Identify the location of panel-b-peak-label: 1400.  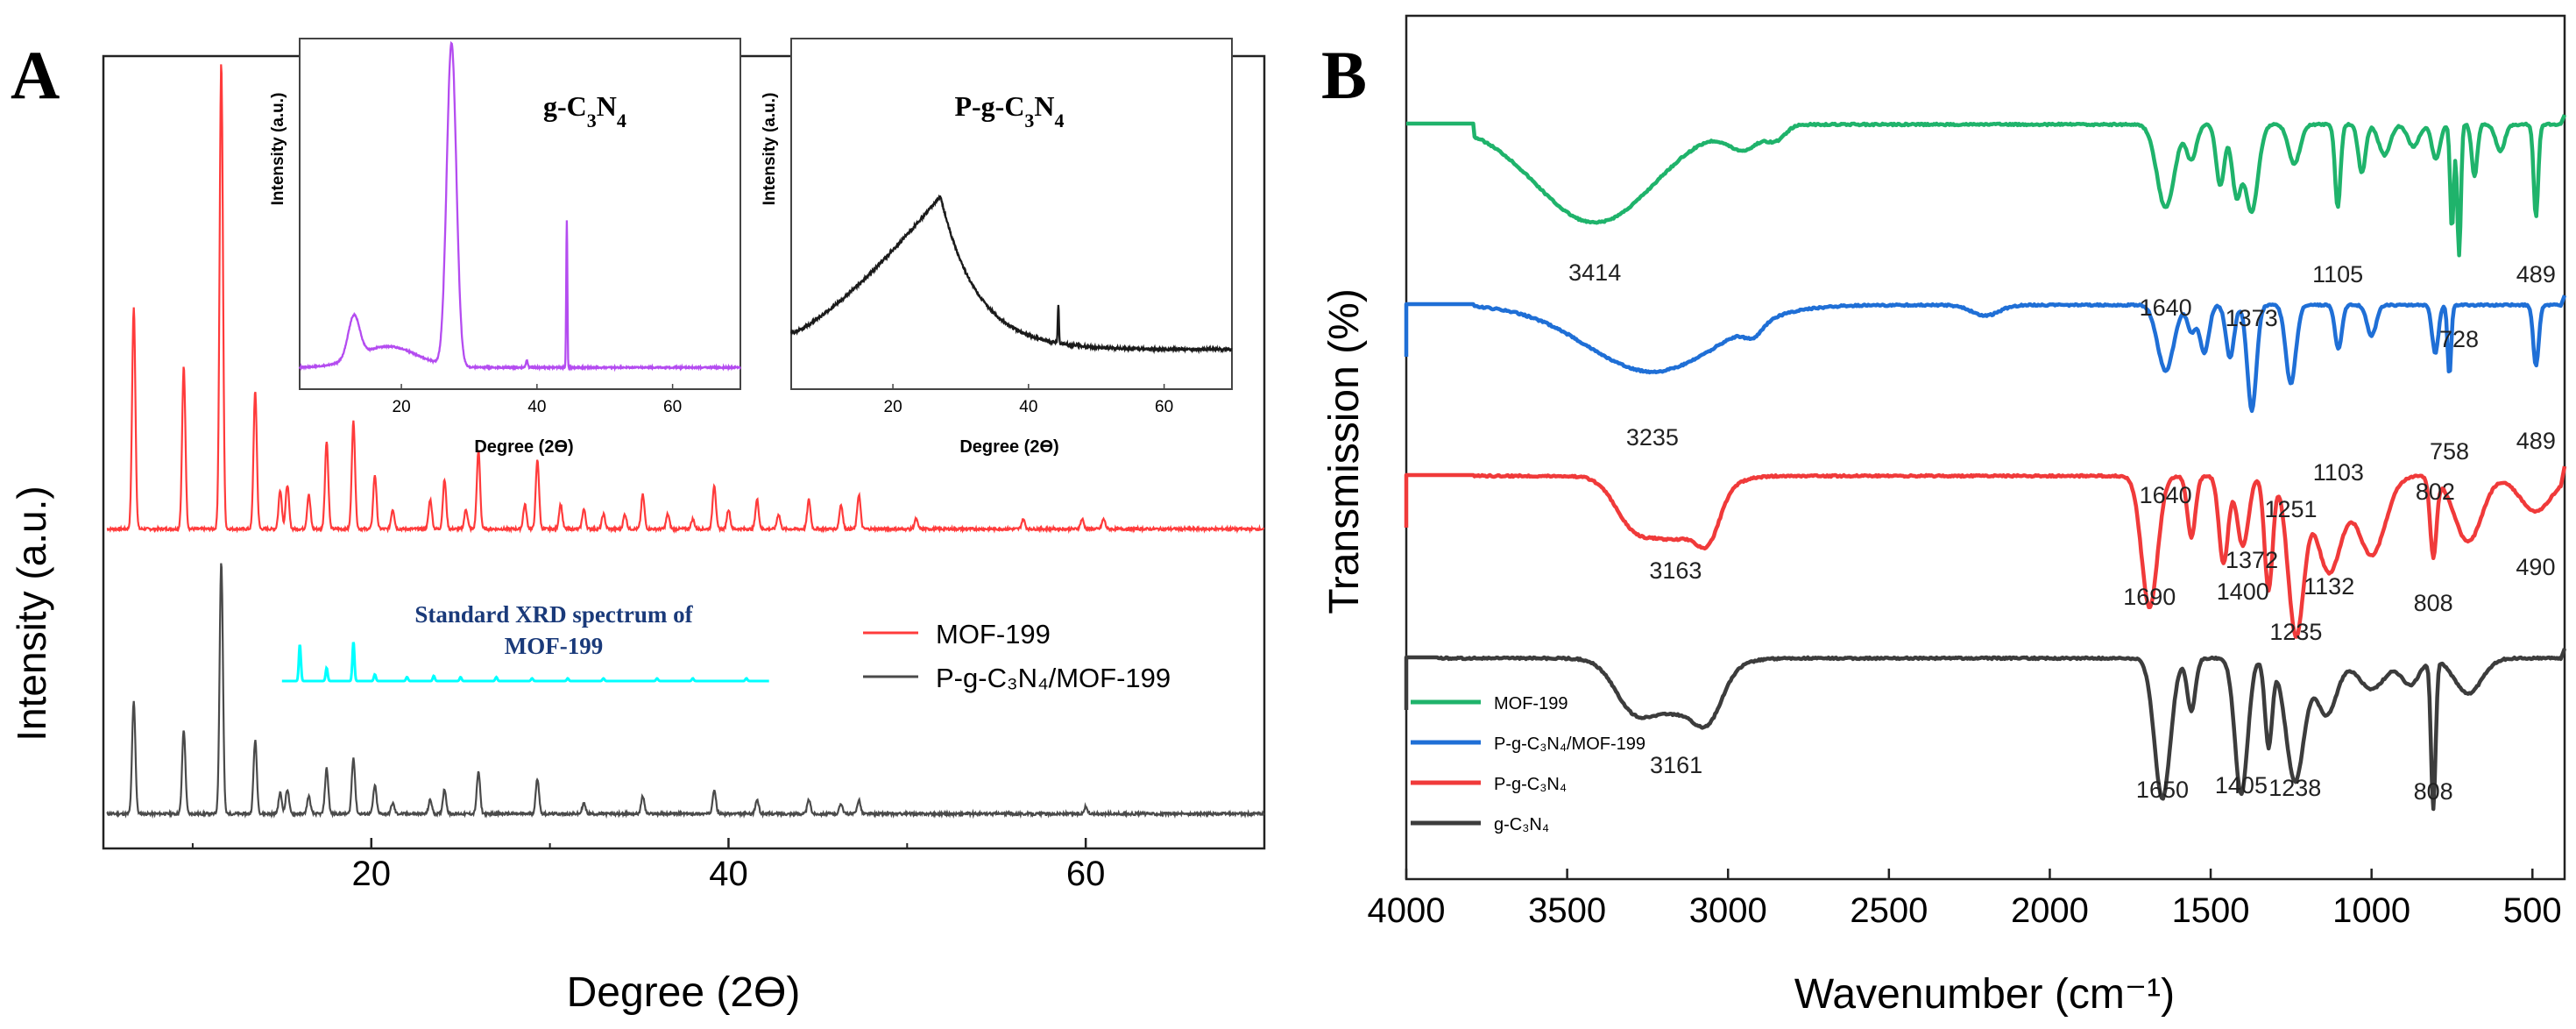
(2243, 591).